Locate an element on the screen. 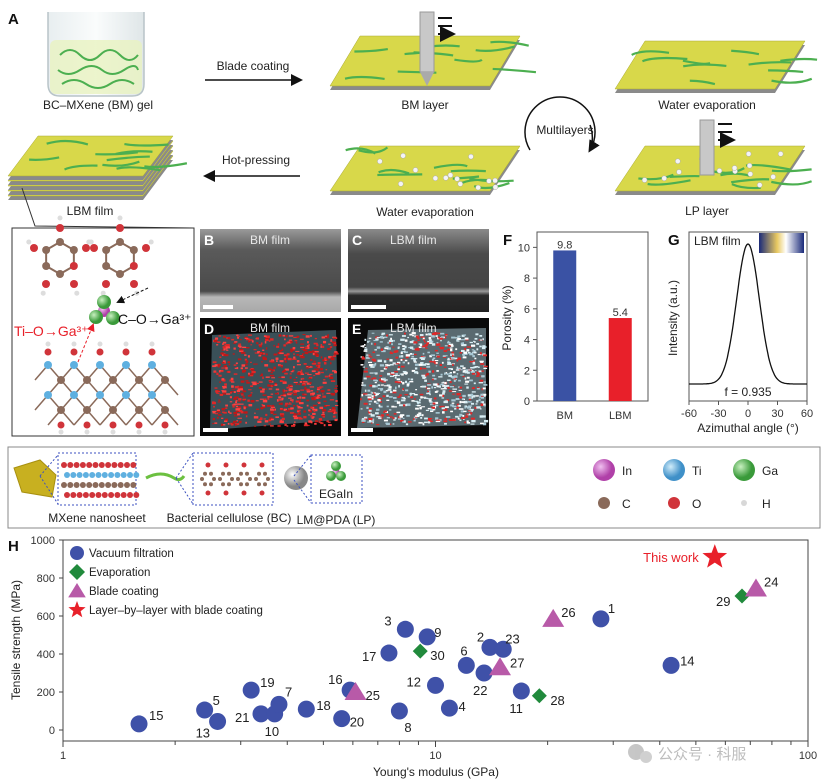 The width and height of the screenshot is (824, 783). atom-h-label: H is located at coordinates (766, 504).